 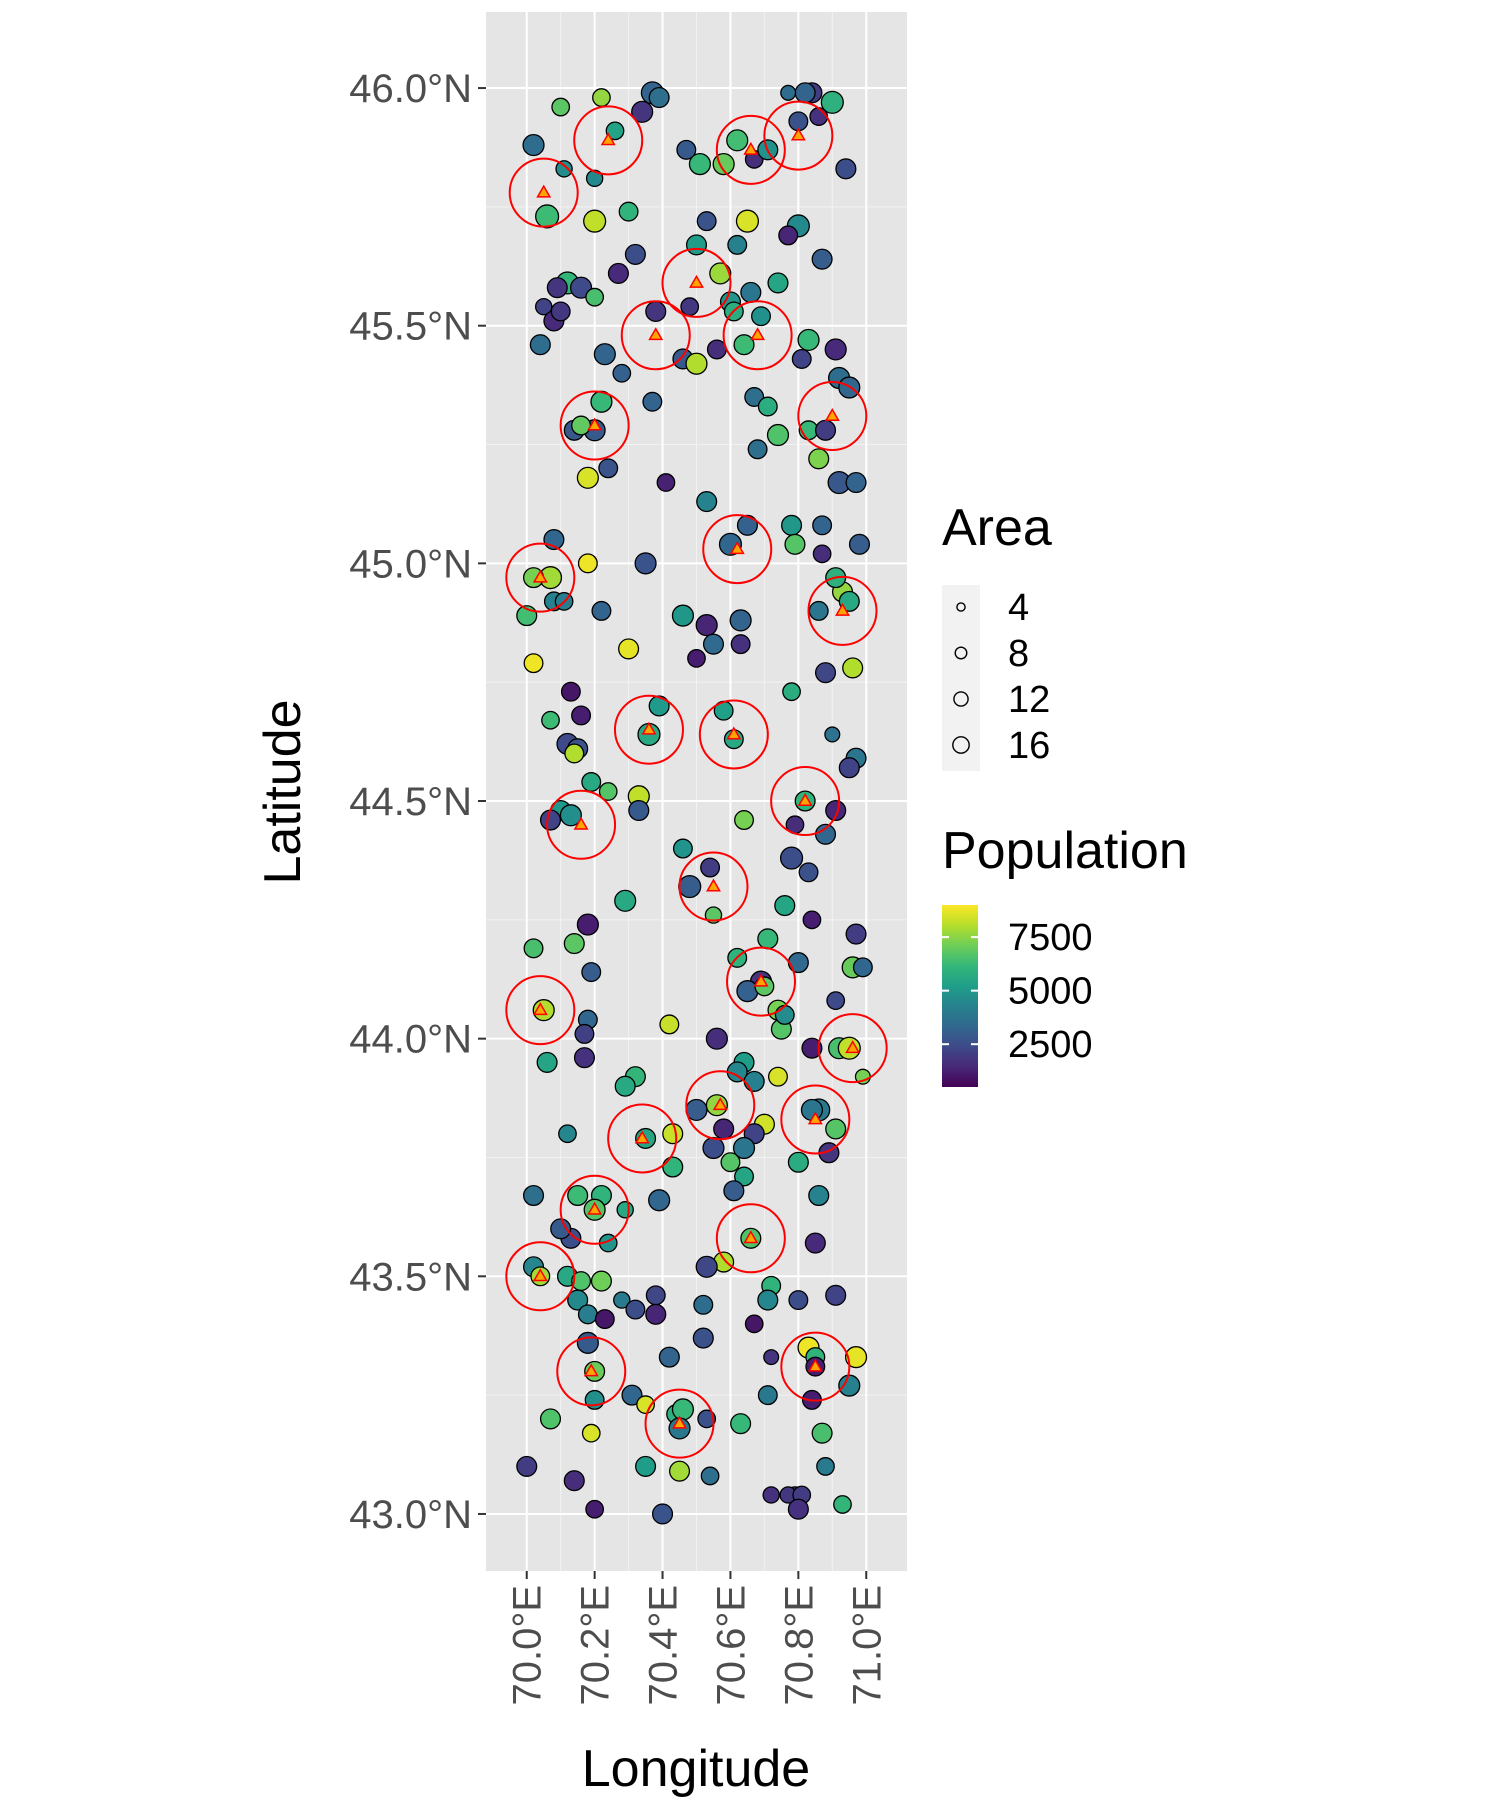 What do you see at coordinates (410, 327) in the screenshot?
I see `y-tick-label: 45.5°N` at bounding box center [410, 327].